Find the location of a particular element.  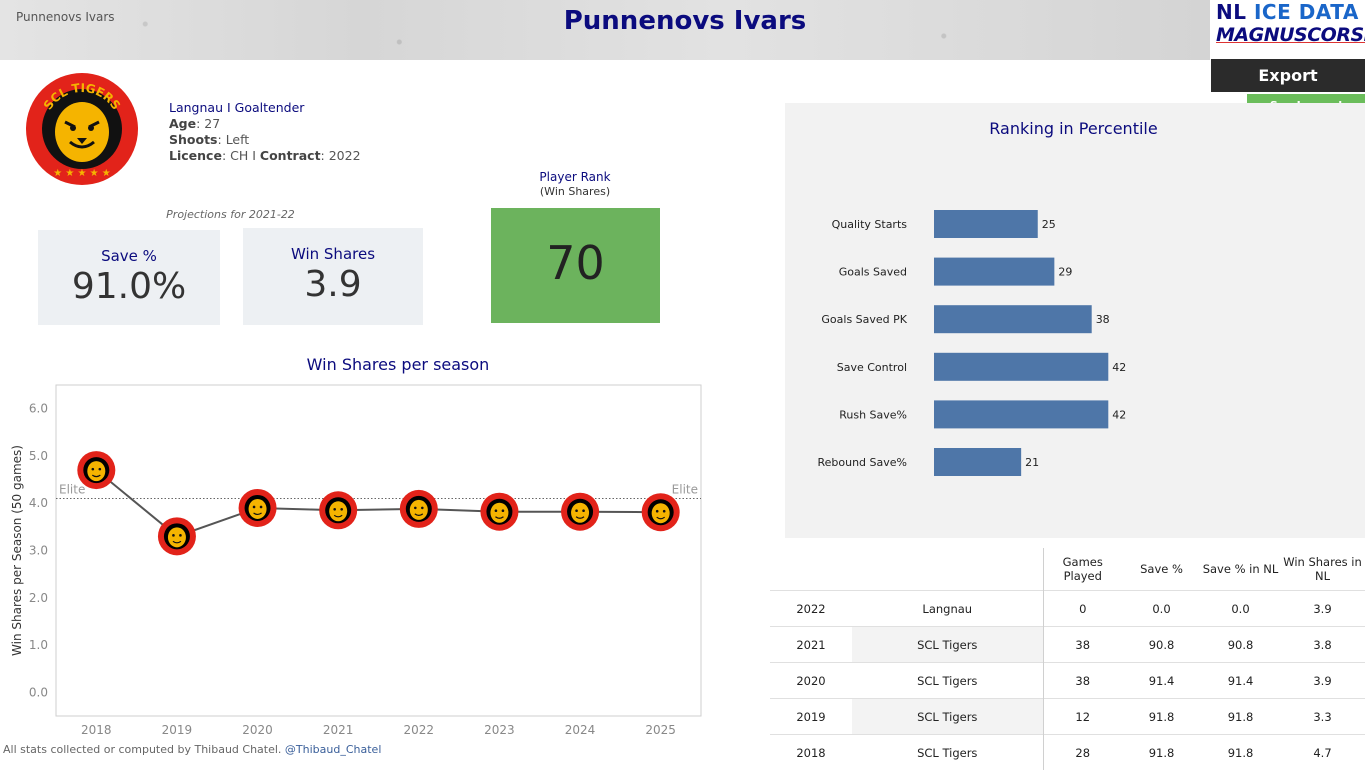

cell-games: 28 is located at coordinates (1082, 752).